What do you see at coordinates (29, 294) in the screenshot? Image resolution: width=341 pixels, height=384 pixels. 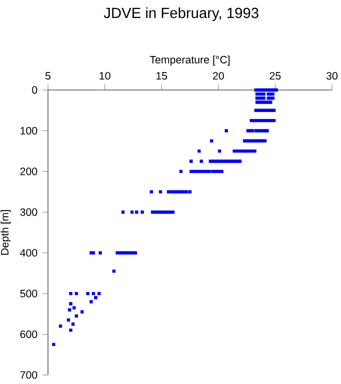 I see `y-tick-label: 500` at bounding box center [29, 294].